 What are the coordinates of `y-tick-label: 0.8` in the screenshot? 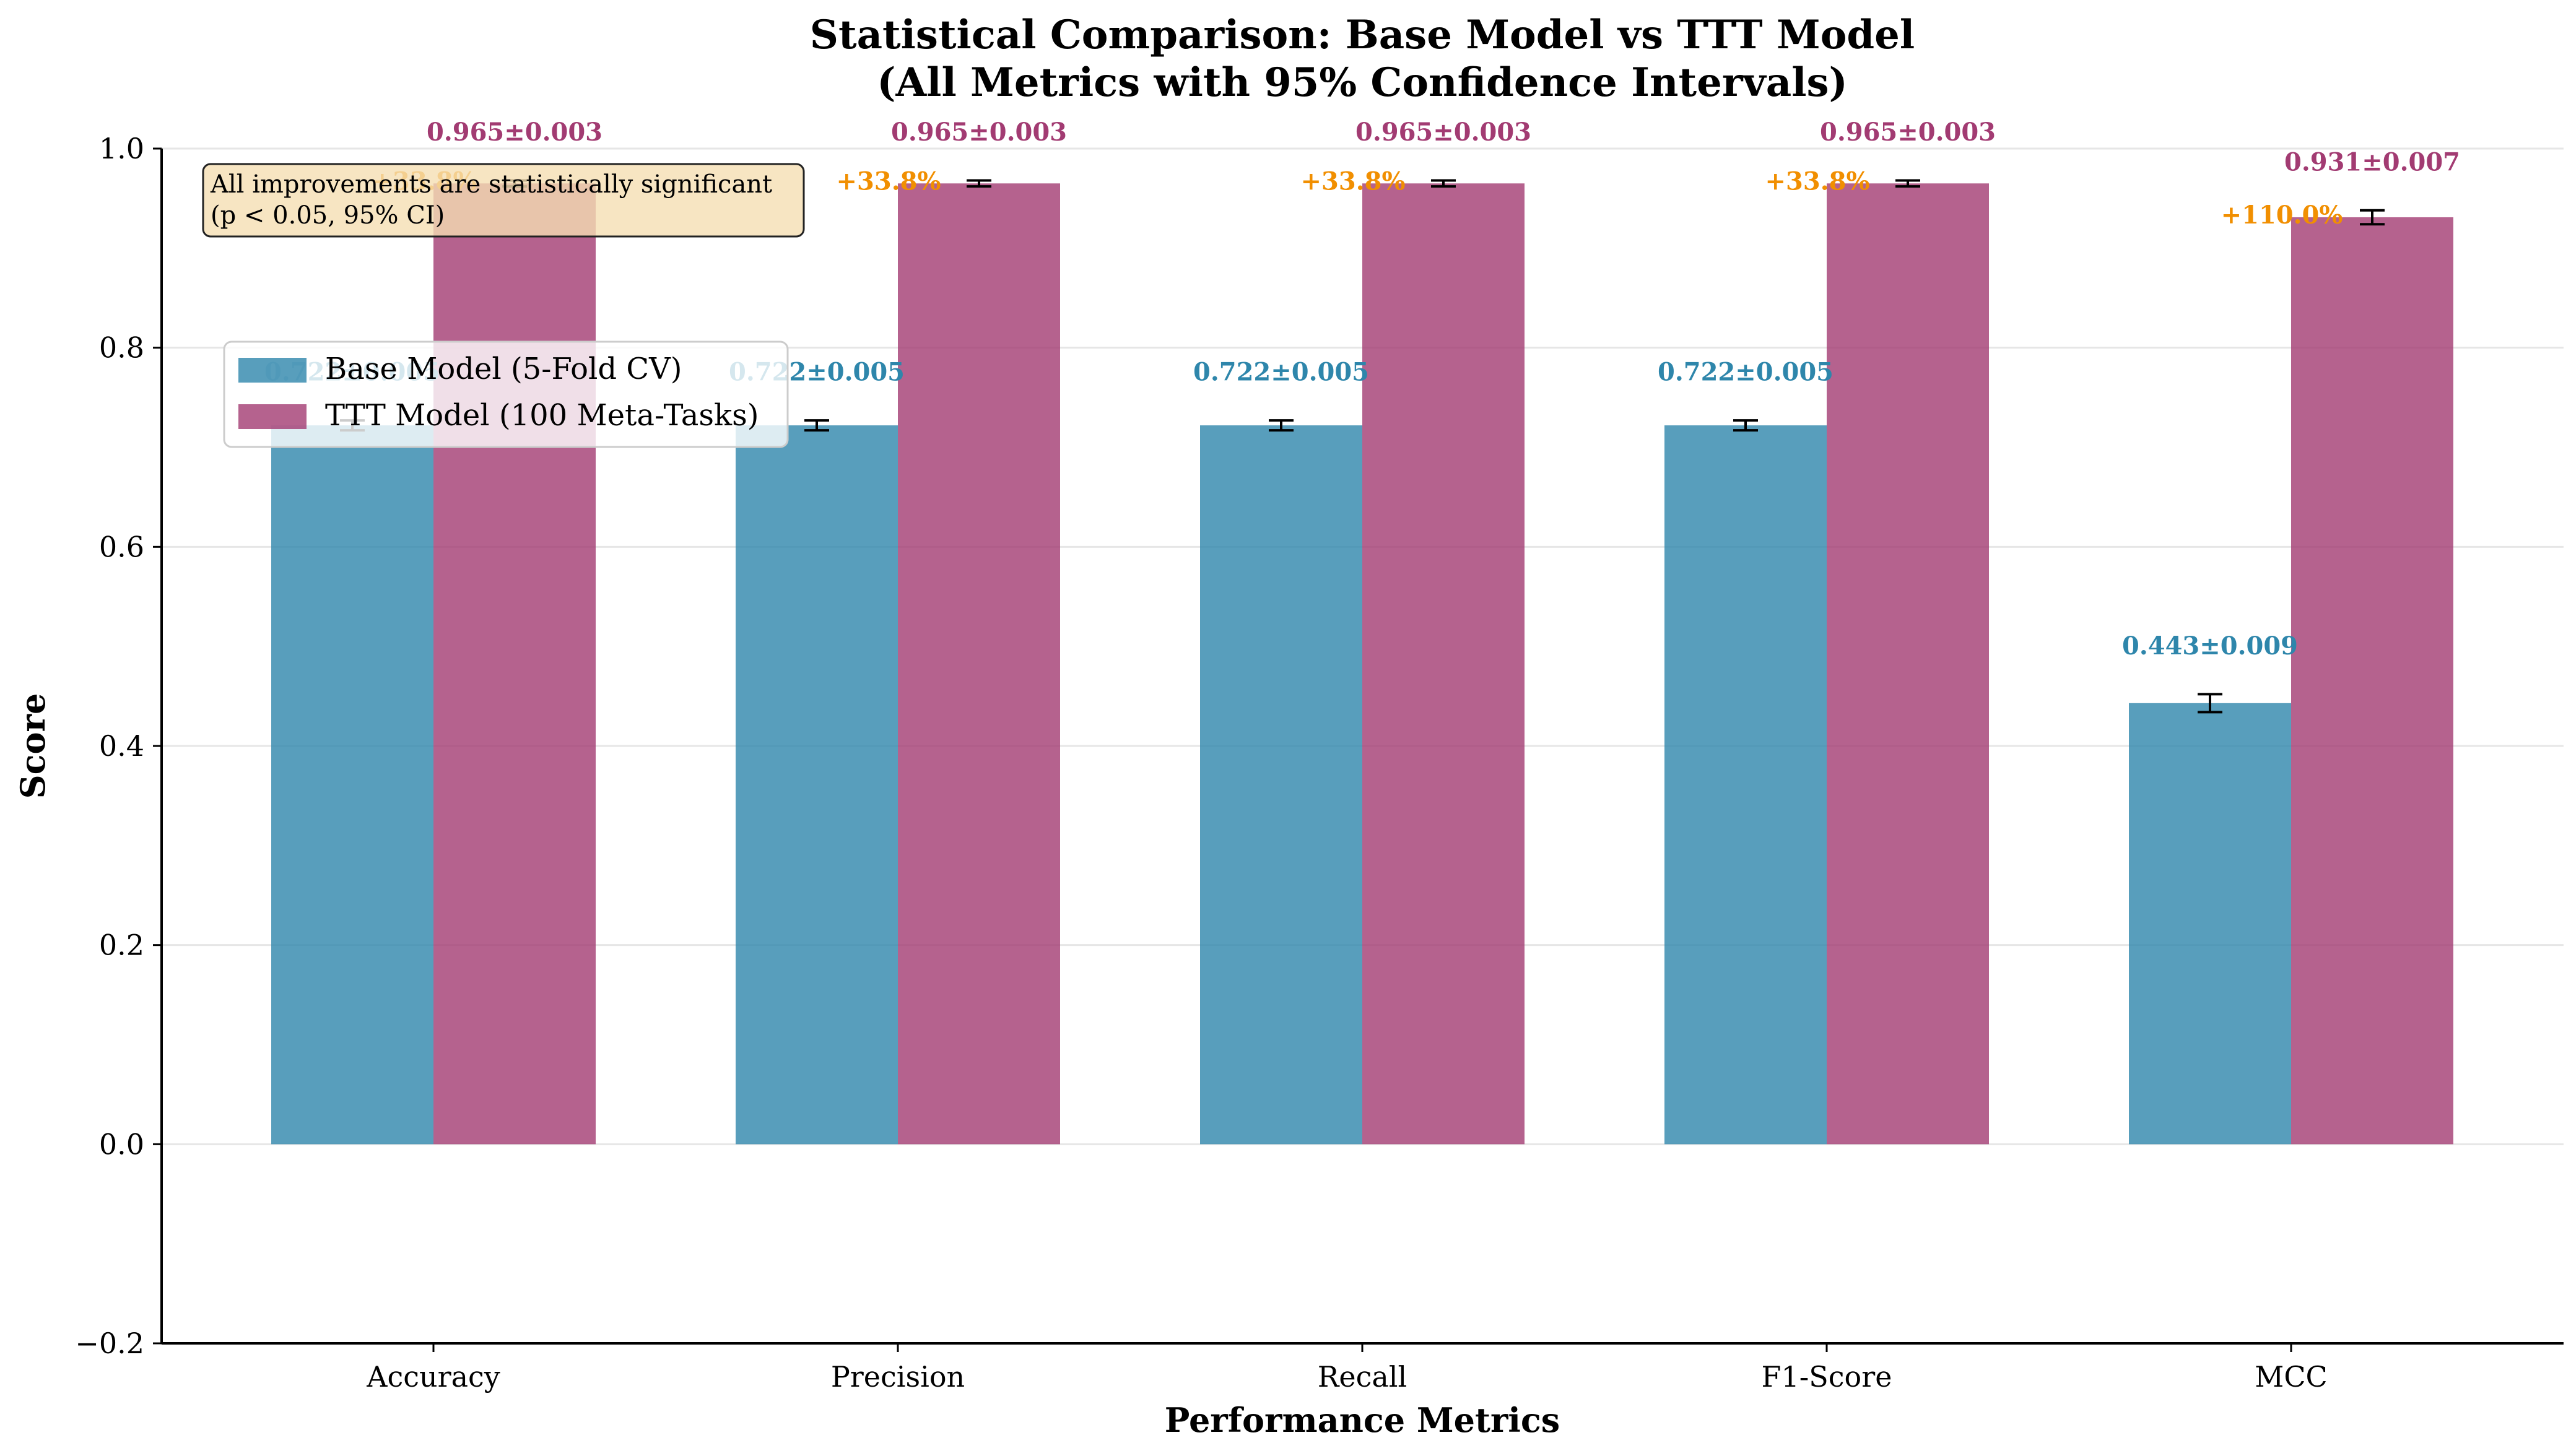 It's located at (121, 348).